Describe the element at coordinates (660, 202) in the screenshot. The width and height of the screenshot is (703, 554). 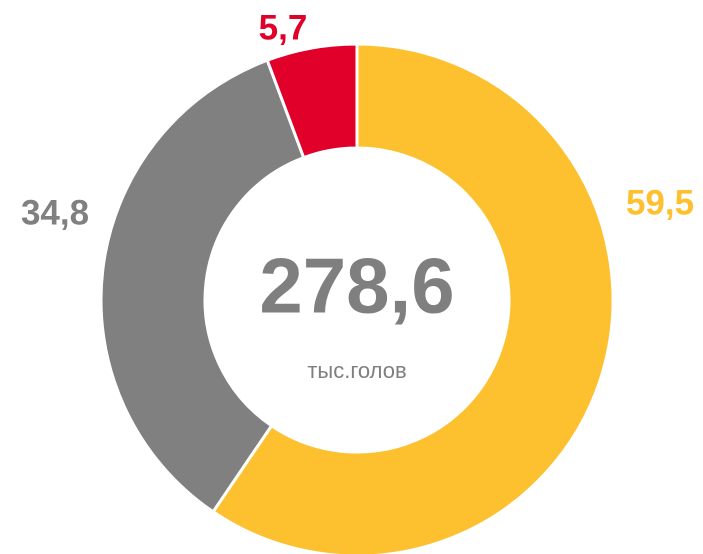
I see `value-label: 59,5` at that location.